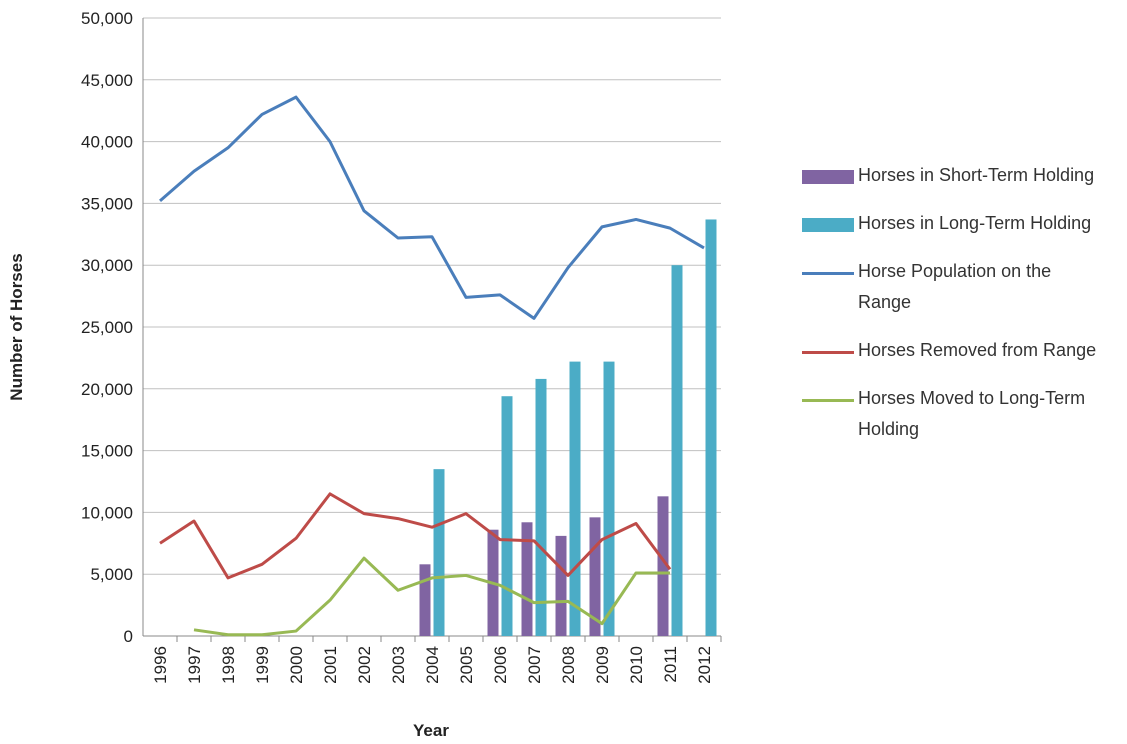 Image resolution: width=1127 pixels, height=744 pixels. What do you see at coordinates (107, 80) in the screenshot?
I see `y-tick-label: 45,000` at bounding box center [107, 80].